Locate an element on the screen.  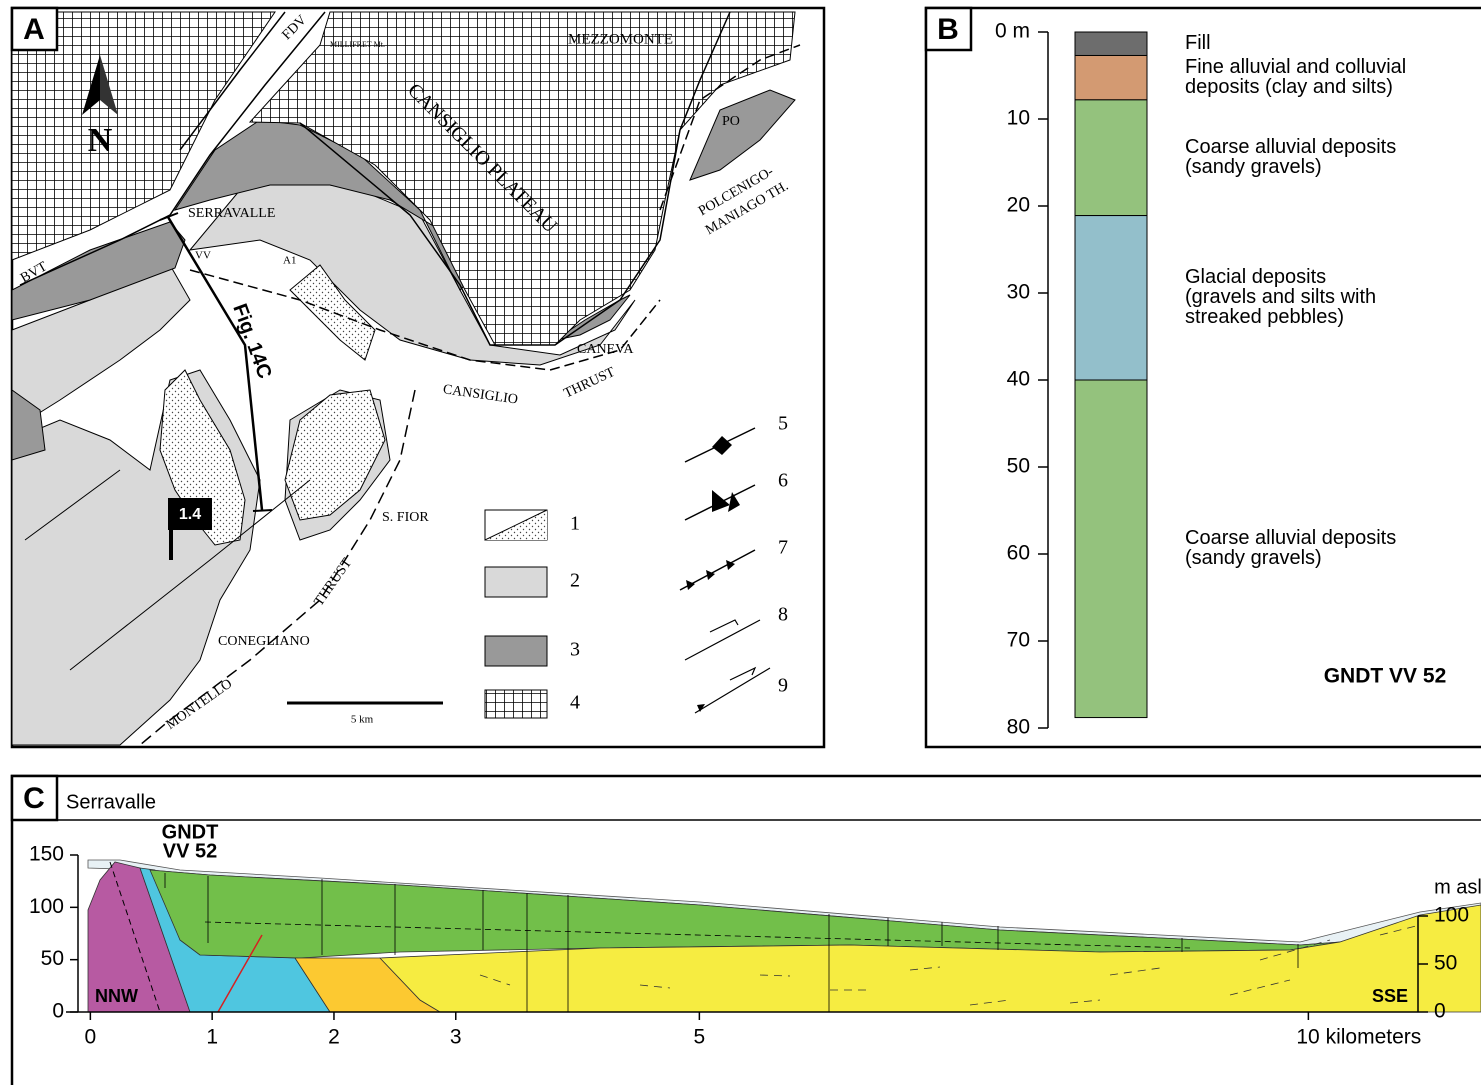
panel-letter: B is located at coordinates (948, 29).